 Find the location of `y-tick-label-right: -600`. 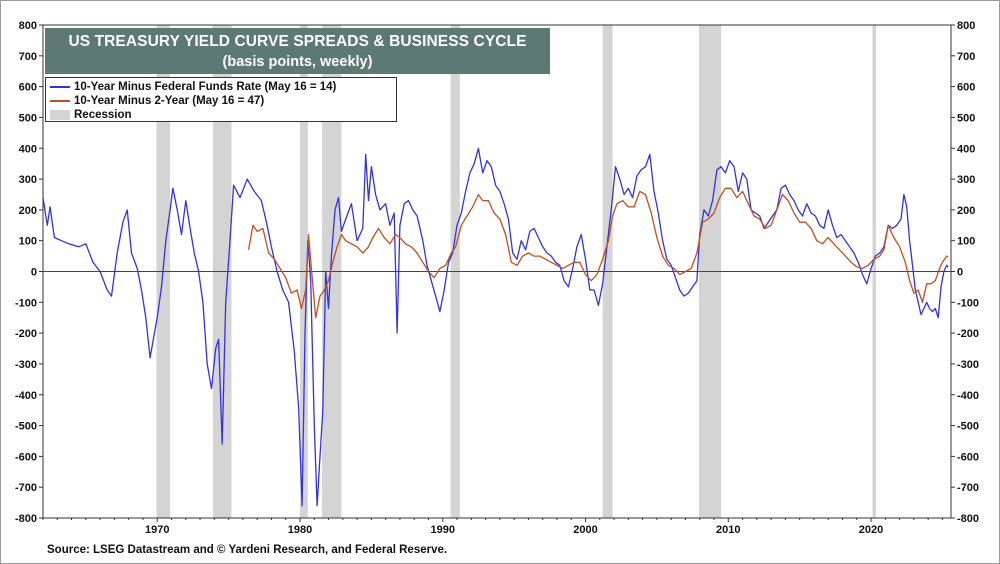

y-tick-label-right: -600 is located at coordinates (968, 457).